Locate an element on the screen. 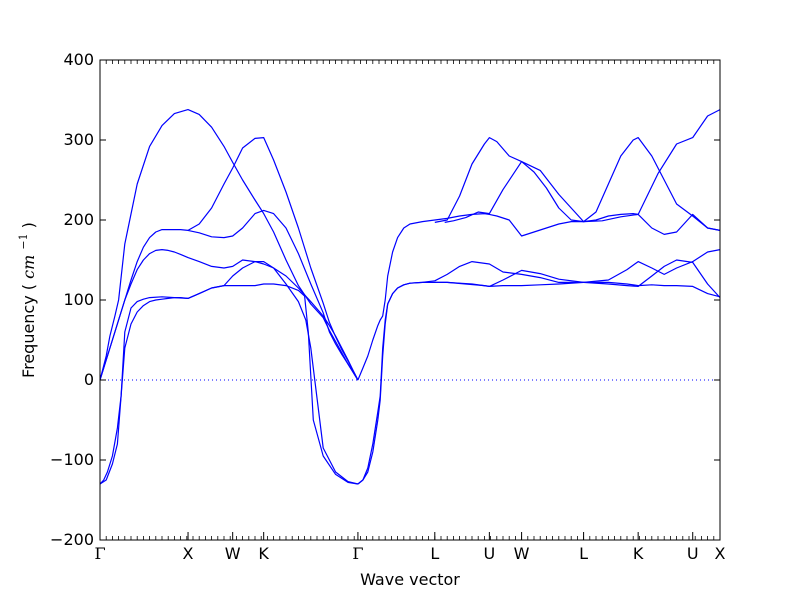  y-tick-label: 200 is located at coordinates (78, 219).